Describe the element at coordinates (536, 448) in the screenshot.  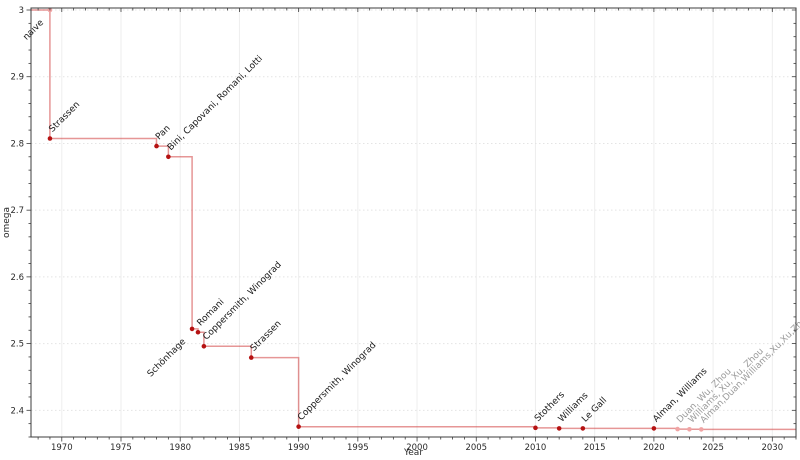
I see `x-tick-label: 2010` at that location.